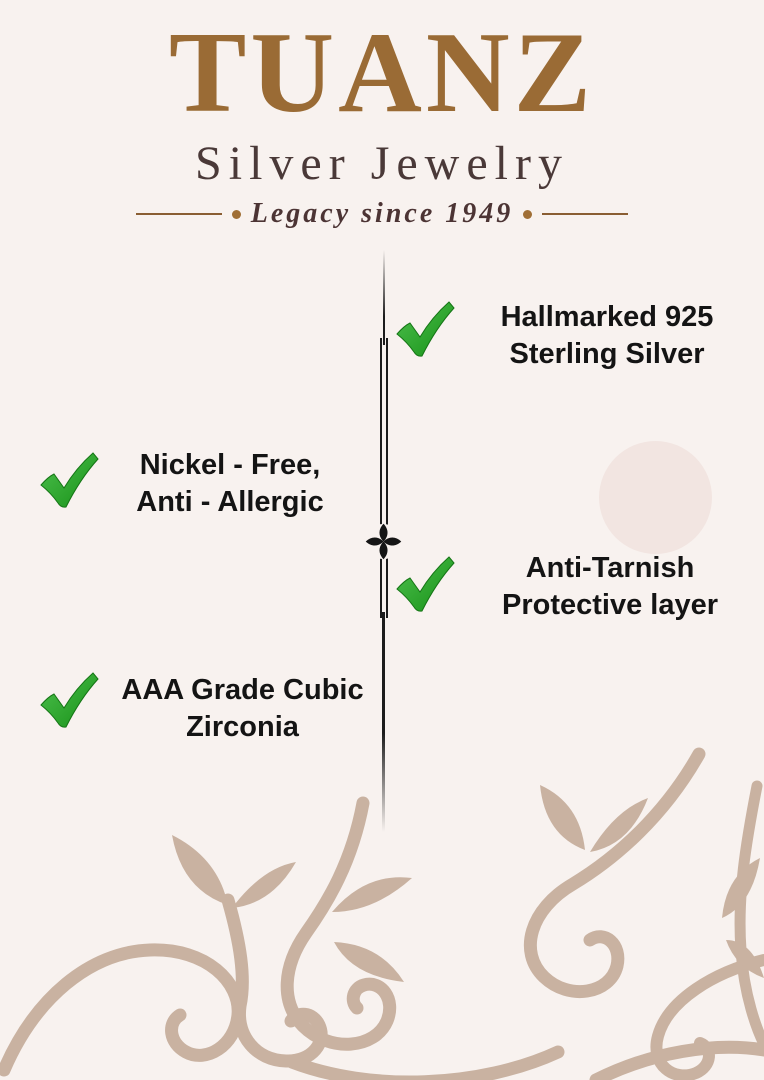 The image size is (764, 1080). What do you see at coordinates (383, 478) in the screenshot?
I see `divider-line-double` at bounding box center [383, 478].